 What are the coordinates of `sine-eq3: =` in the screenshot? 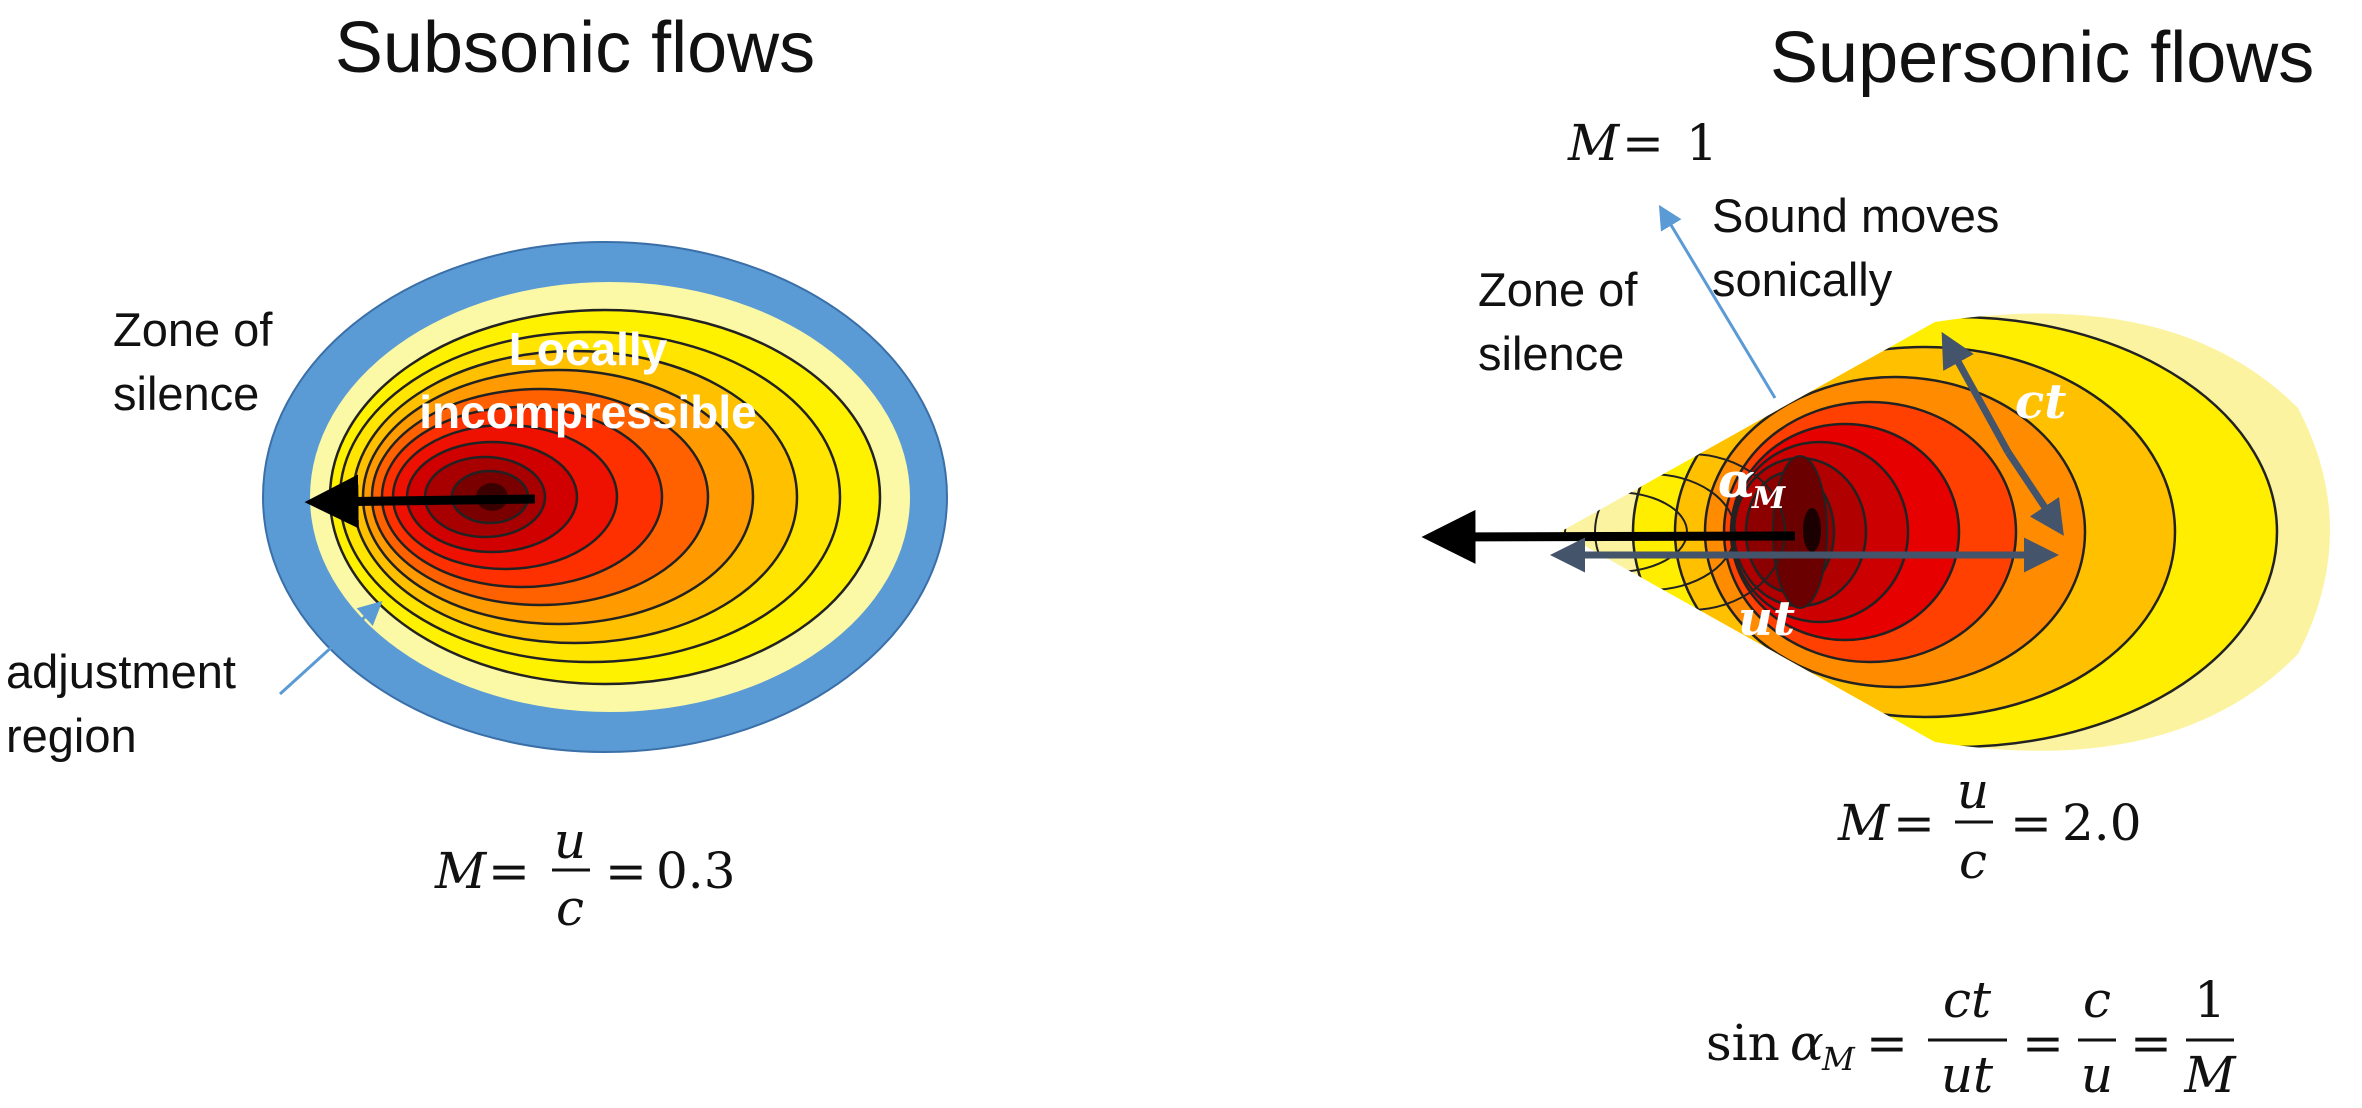 It's located at (2151, 1043).